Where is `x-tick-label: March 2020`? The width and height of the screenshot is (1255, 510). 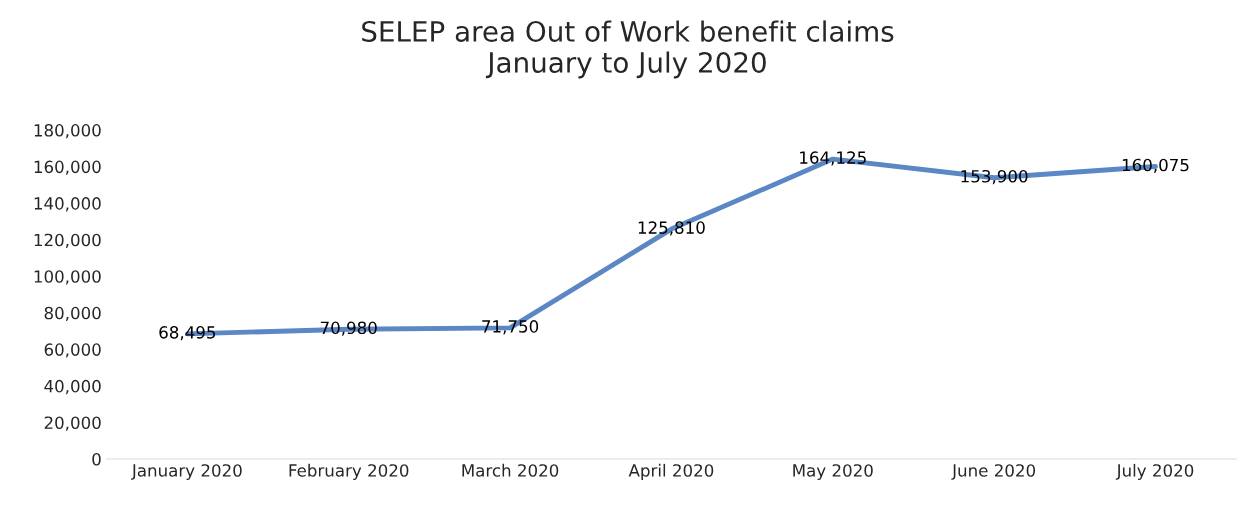 x-tick-label: March 2020 is located at coordinates (510, 470).